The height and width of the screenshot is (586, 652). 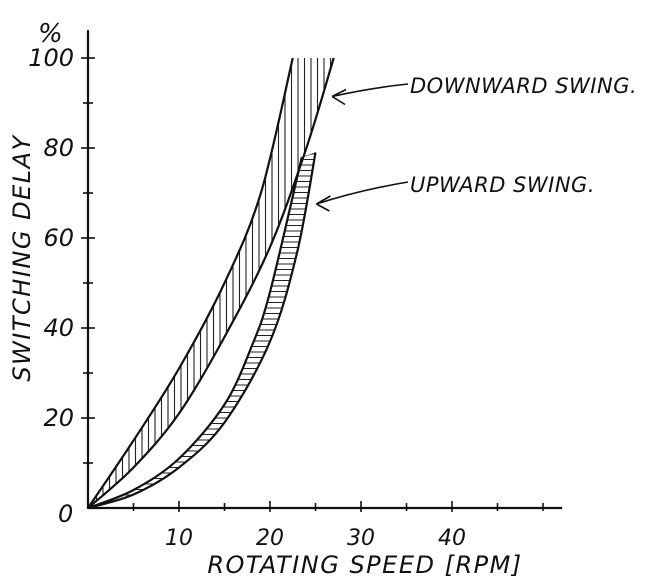 What do you see at coordinates (65, 514) in the screenshot?
I see `origin-label: 0` at bounding box center [65, 514].